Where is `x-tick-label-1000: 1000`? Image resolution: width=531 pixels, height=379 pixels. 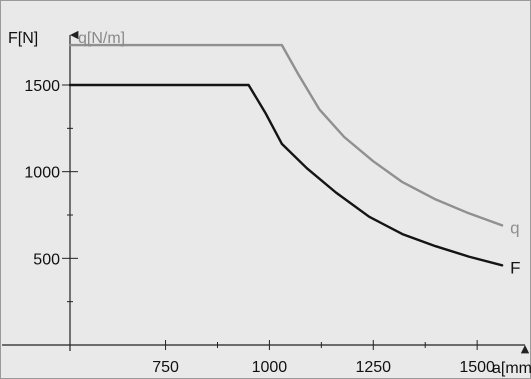 x-tick-label-1000: 1000 is located at coordinates (270, 367).